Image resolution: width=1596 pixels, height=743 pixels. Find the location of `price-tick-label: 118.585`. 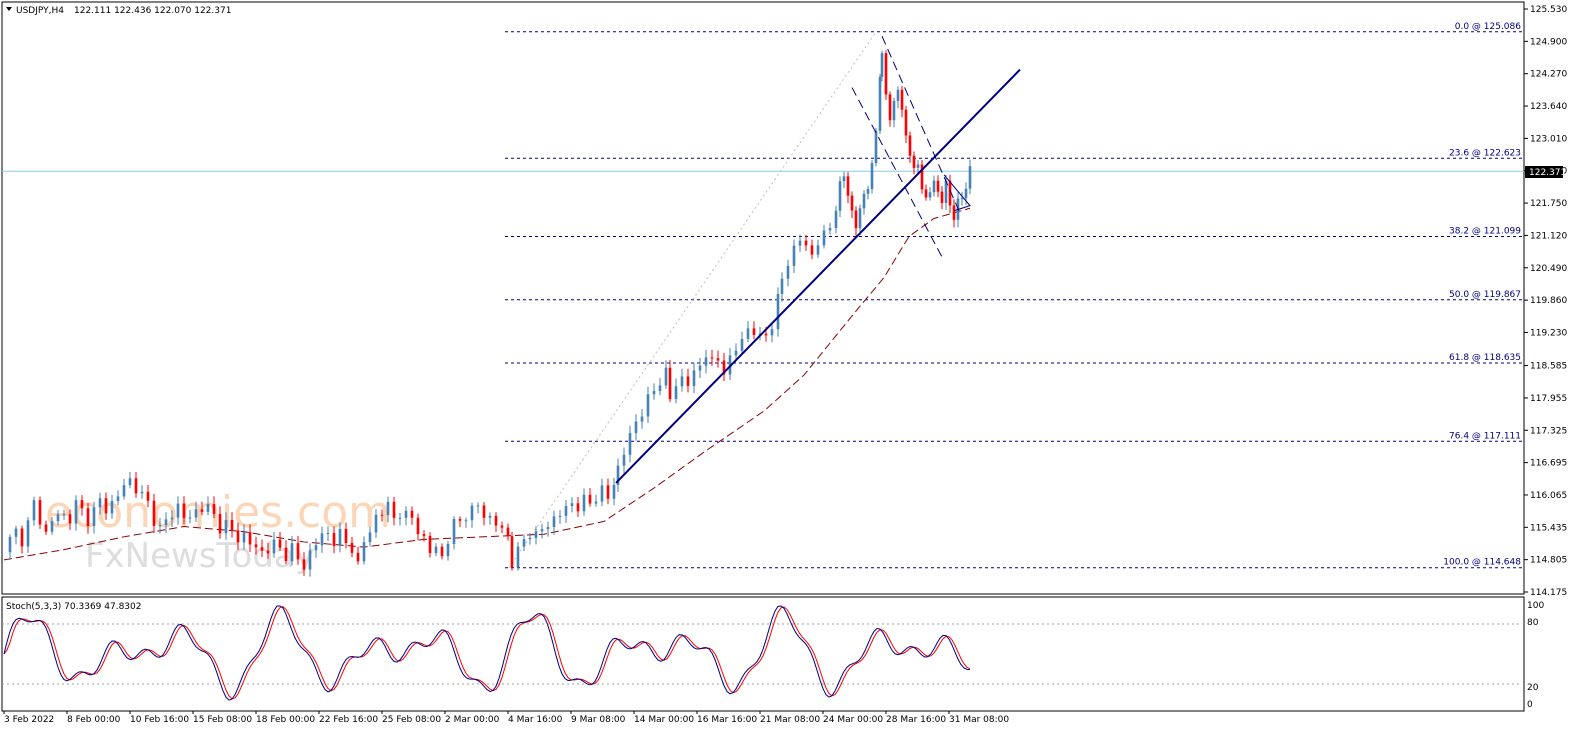

price-tick-label: 118.585 is located at coordinates (1548, 367).